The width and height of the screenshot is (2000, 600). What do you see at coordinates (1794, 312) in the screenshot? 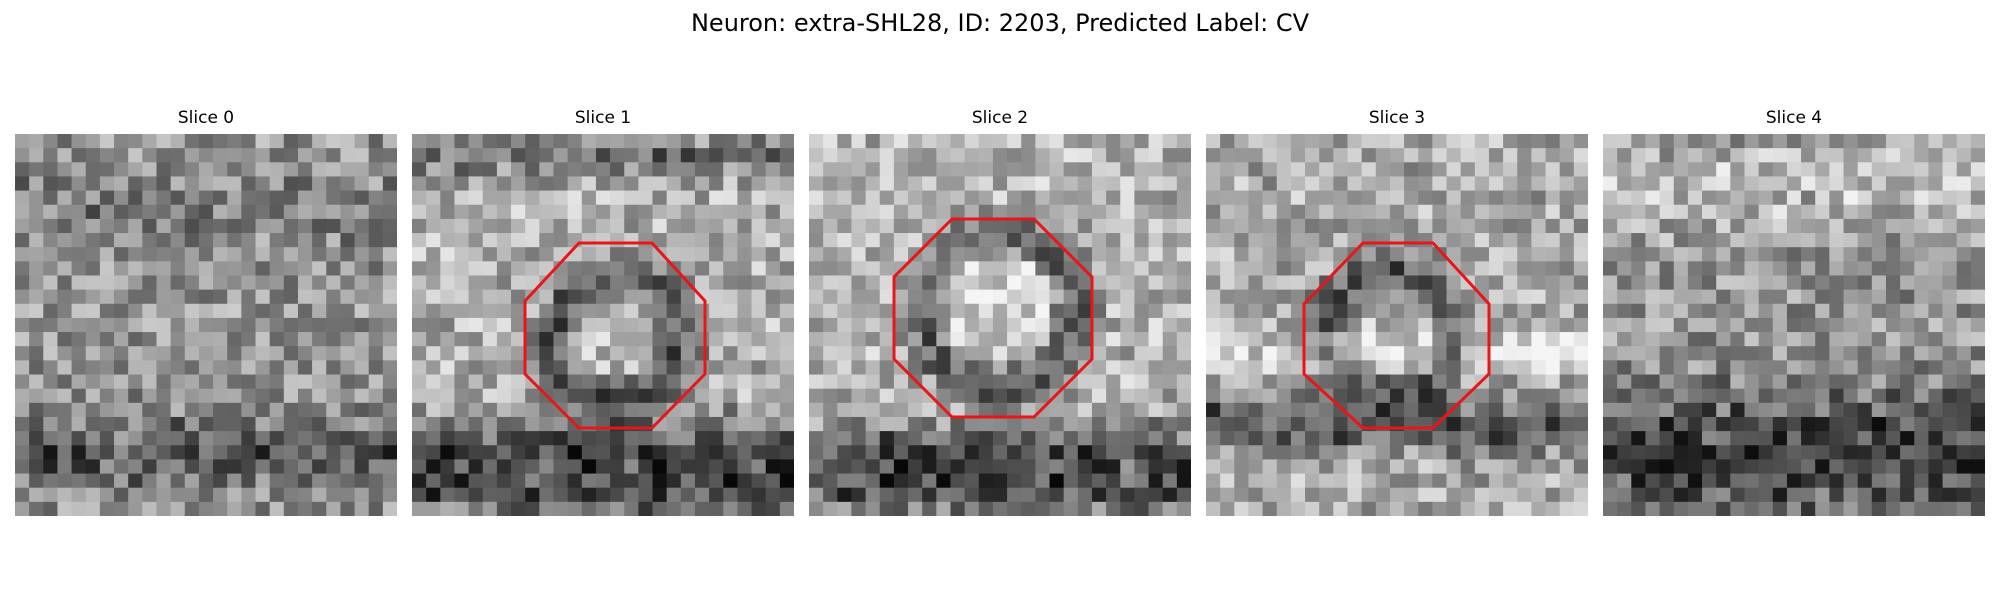
I see `slice-panel-4: Slice 4` at bounding box center [1794, 312].